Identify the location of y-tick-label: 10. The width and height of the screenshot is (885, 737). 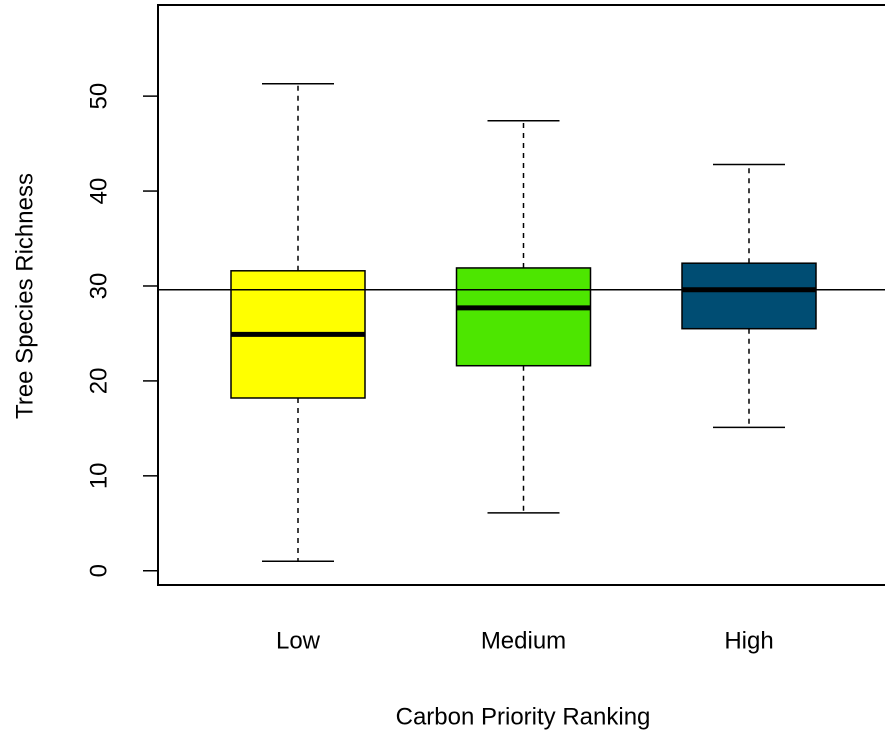
(98, 475).